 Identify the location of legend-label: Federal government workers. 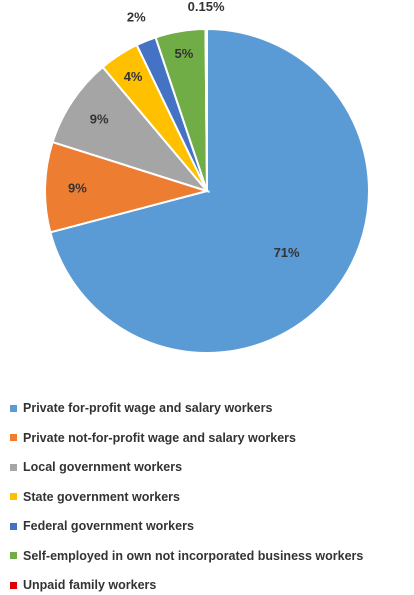
(108, 526).